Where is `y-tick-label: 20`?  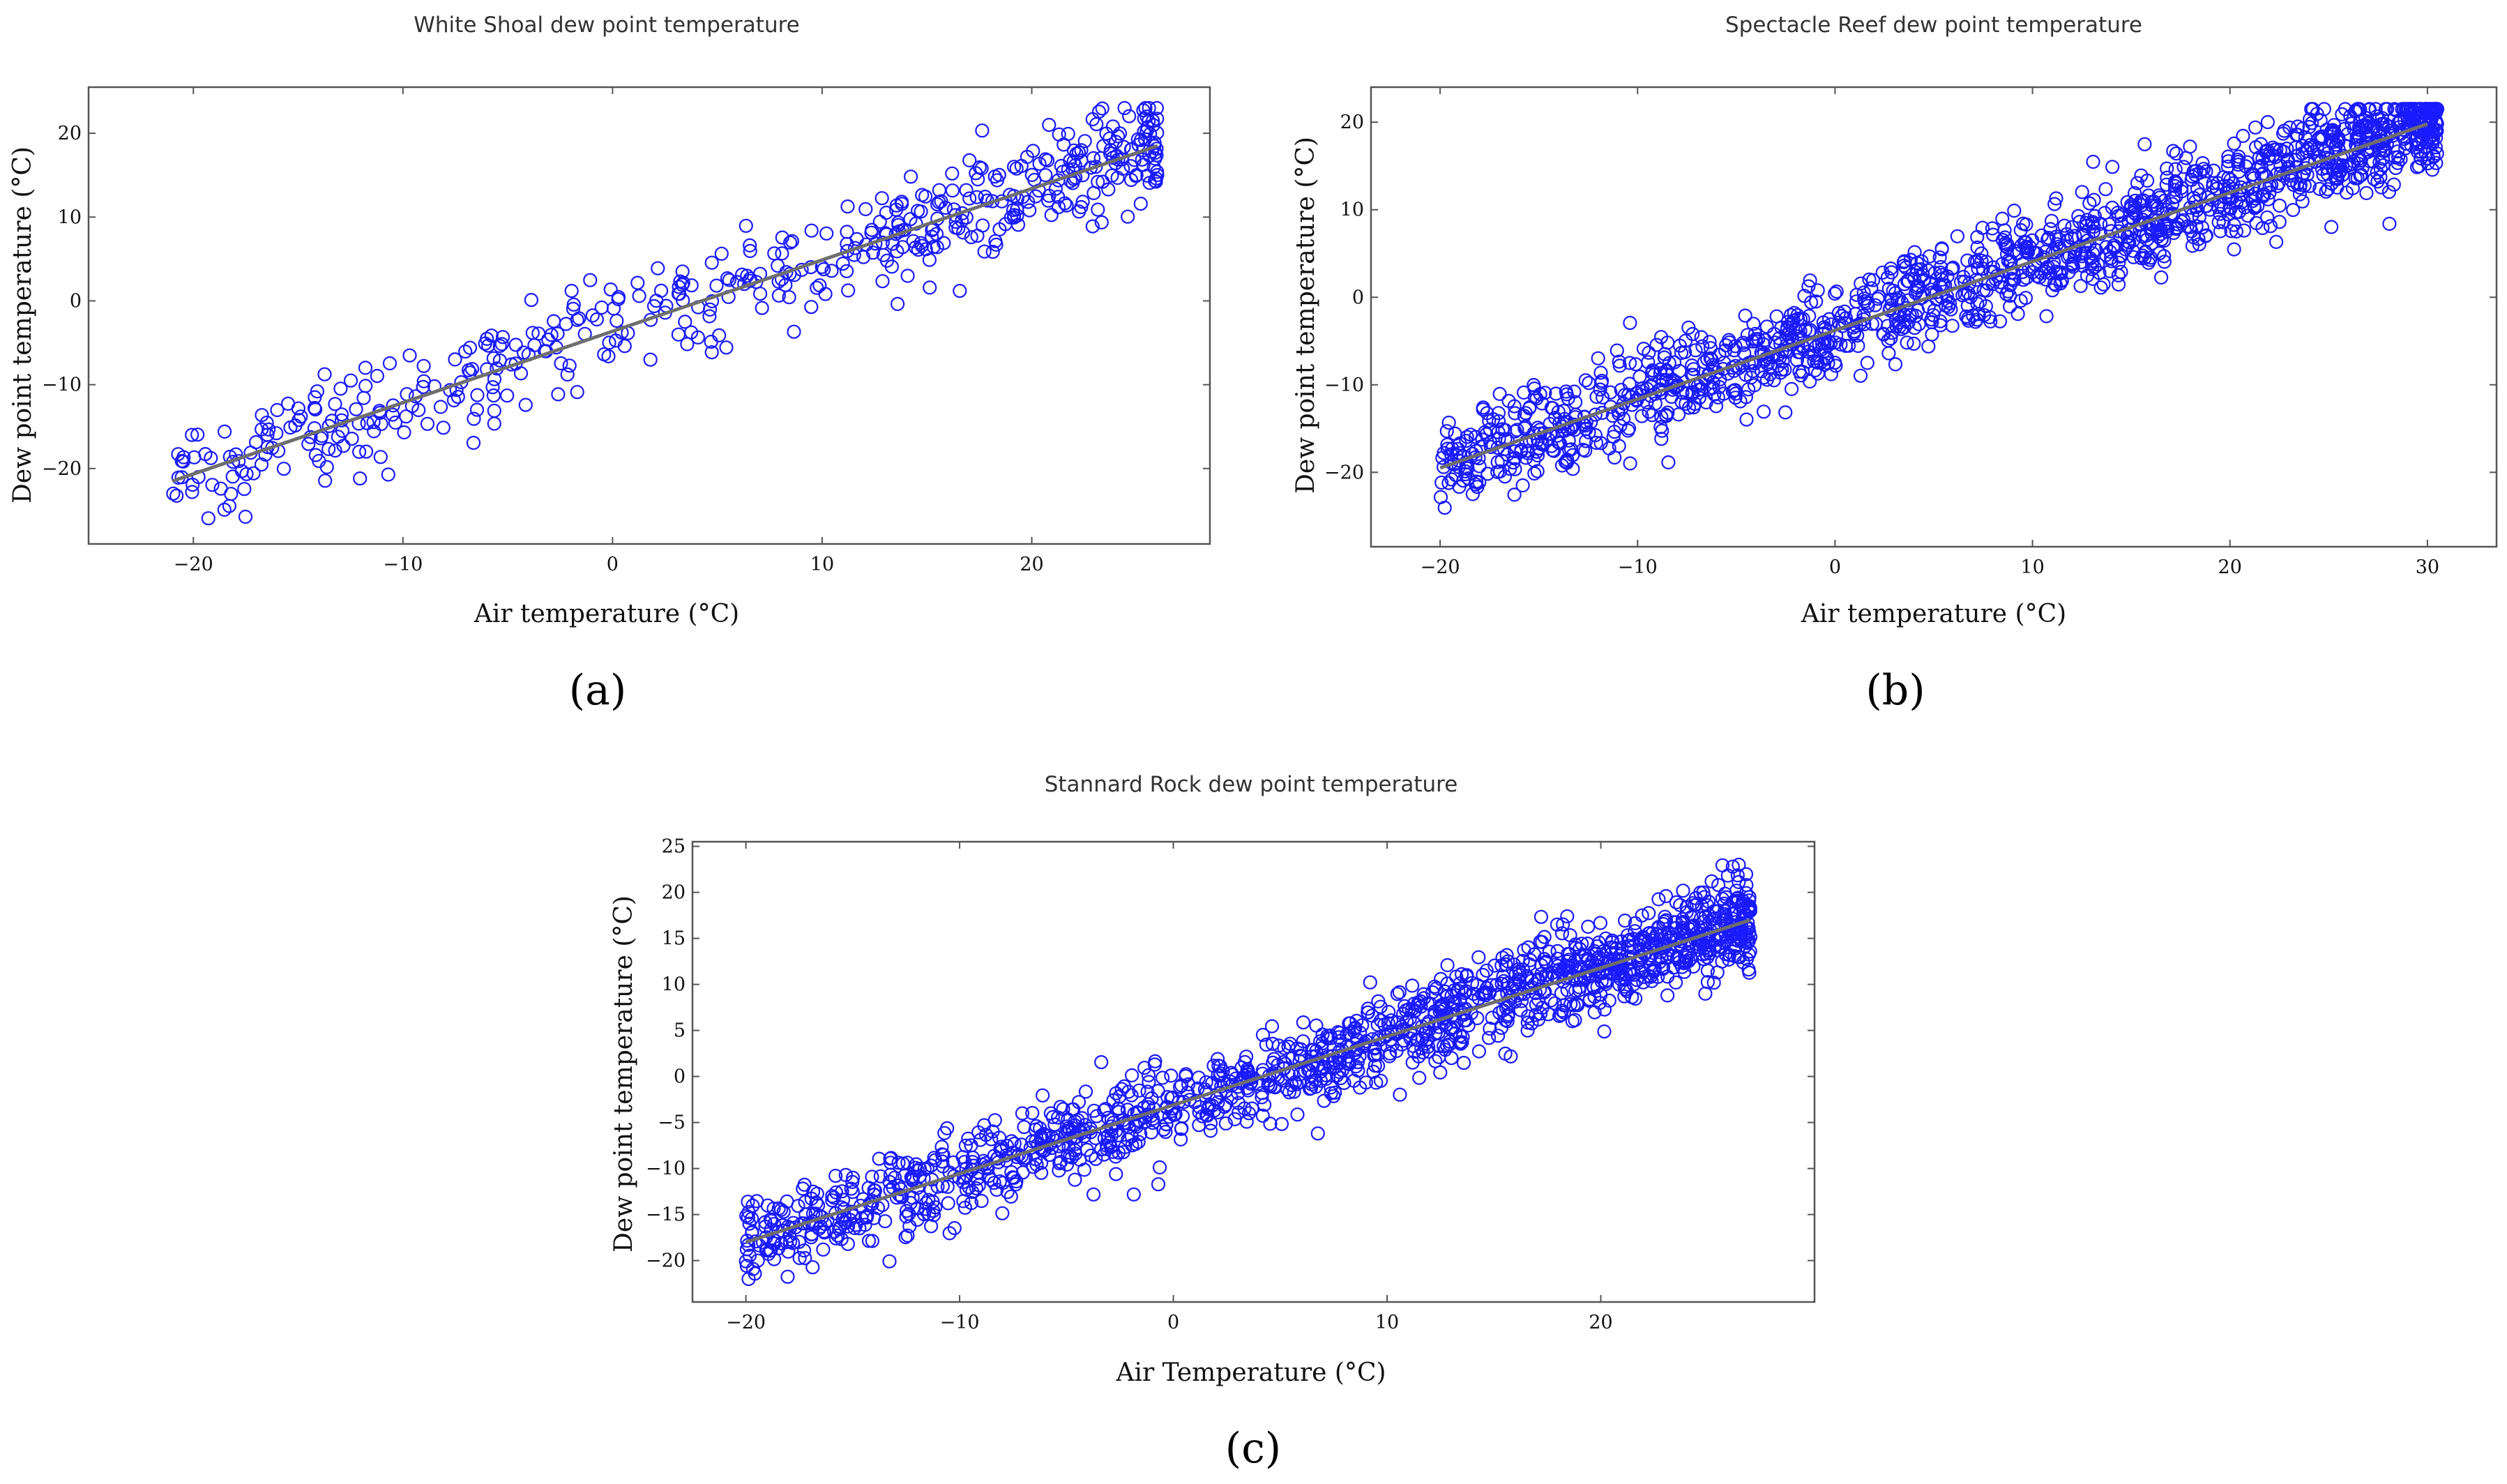 y-tick-label: 20 is located at coordinates (1352, 122).